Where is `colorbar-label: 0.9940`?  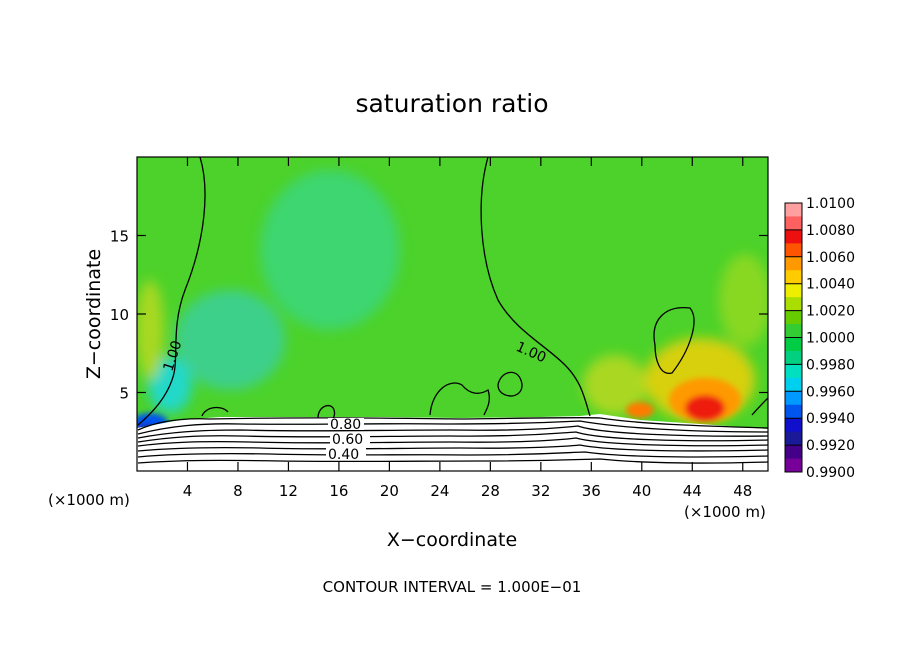
colorbar-label: 0.9940 is located at coordinates (830, 419).